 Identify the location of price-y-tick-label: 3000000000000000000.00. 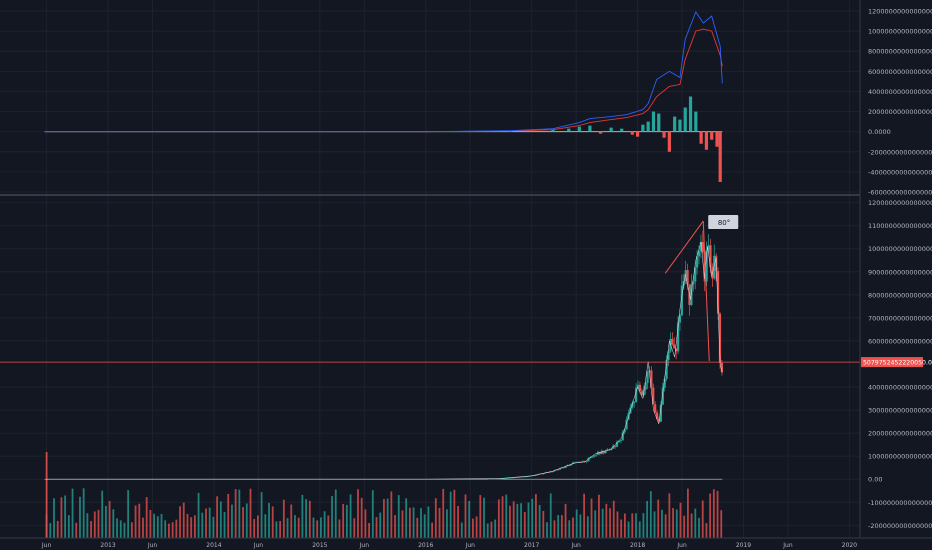
(900, 411).